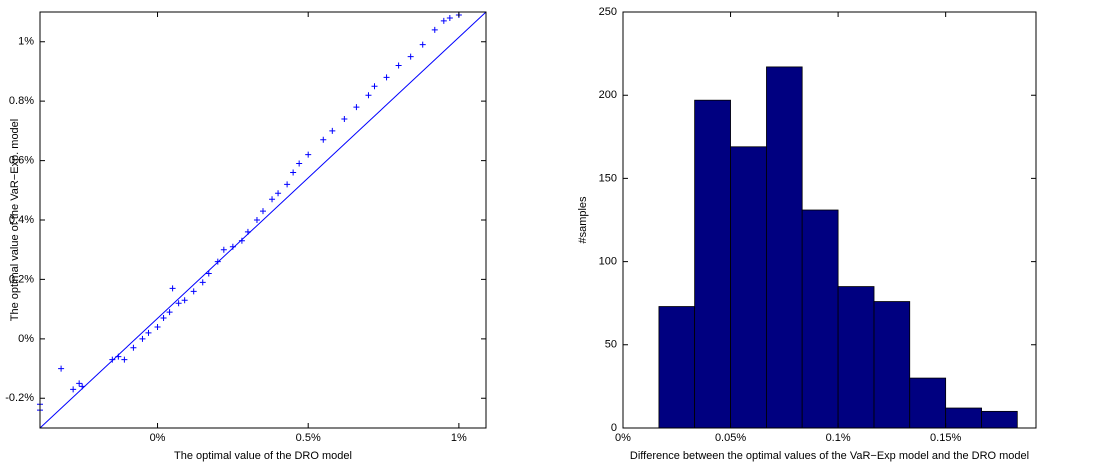 This screenshot has width=1096, height=466. Describe the element at coordinates (611, 345) in the screenshot. I see `y-tick-label: 50` at that location.